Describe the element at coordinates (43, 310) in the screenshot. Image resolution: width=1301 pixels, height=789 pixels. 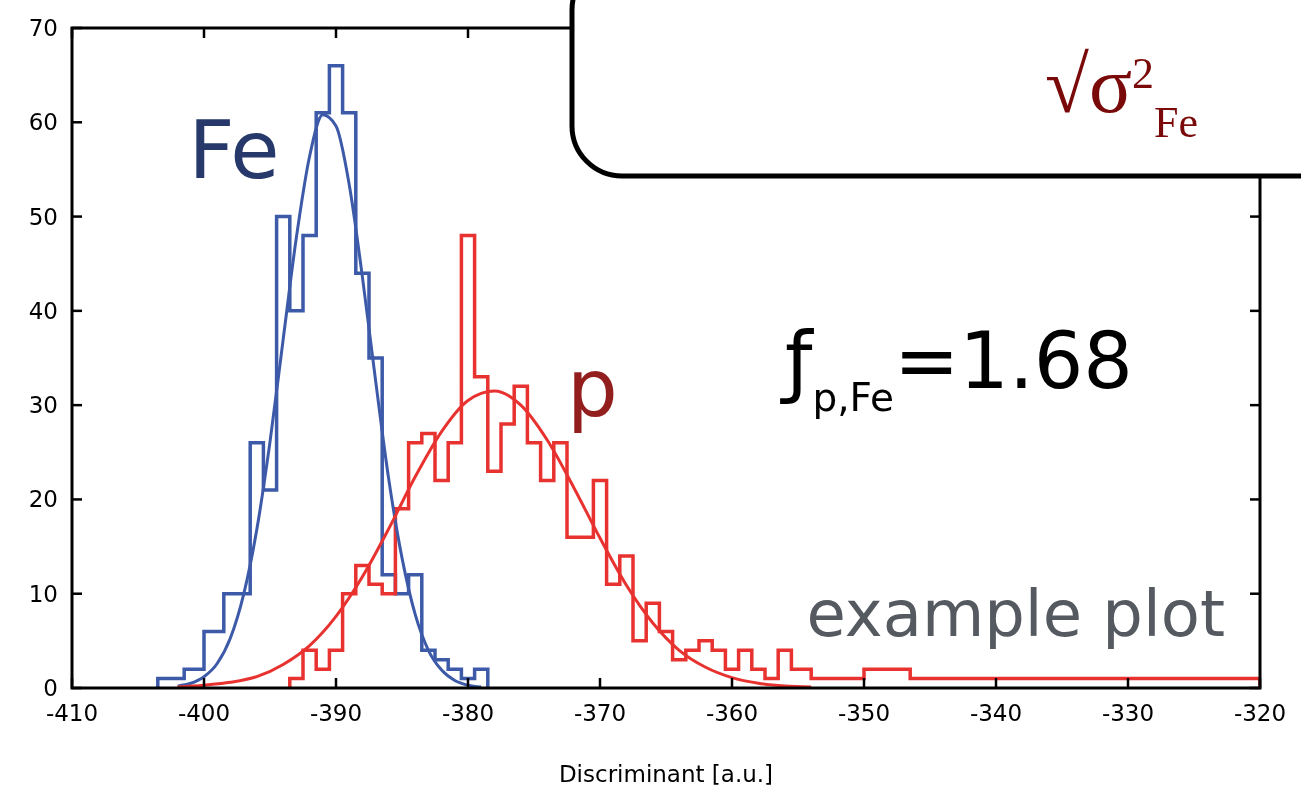
I see `y-tick-label: 40` at that location.